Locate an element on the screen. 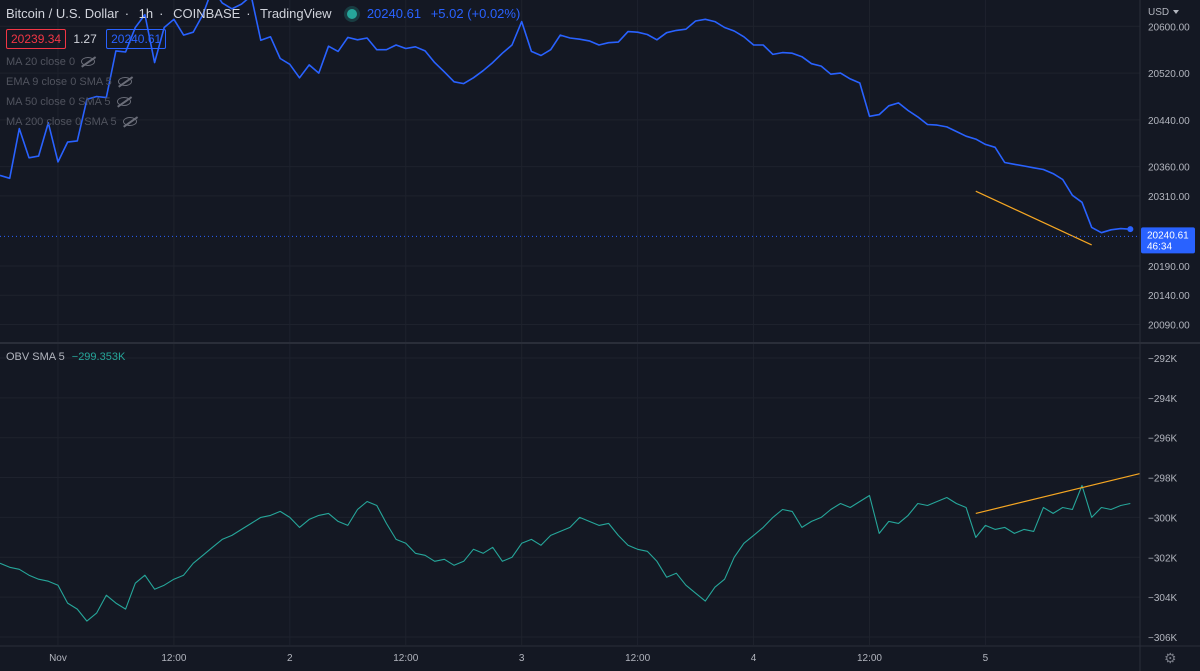 This screenshot has width=1200, height=671. indicator-label: MA 200 close 0 SMA 5 is located at coordinates (61, 122).